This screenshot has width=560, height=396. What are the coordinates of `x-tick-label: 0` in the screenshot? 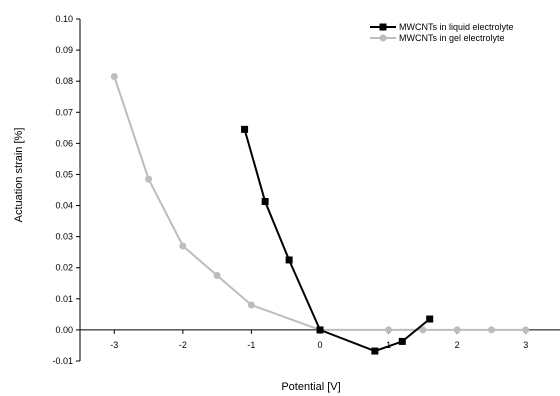 It's located at (319, 345).